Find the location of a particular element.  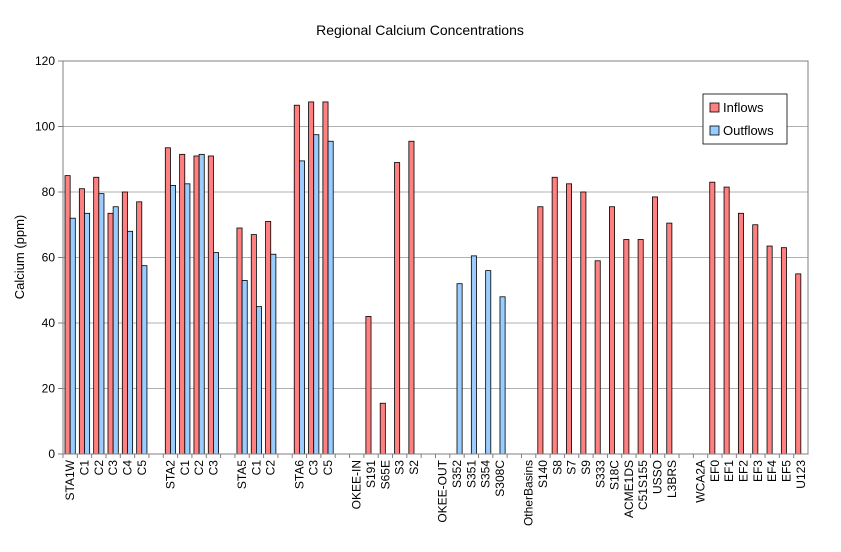

x-tick-label: STA2 is located at coordinates (170, 474).